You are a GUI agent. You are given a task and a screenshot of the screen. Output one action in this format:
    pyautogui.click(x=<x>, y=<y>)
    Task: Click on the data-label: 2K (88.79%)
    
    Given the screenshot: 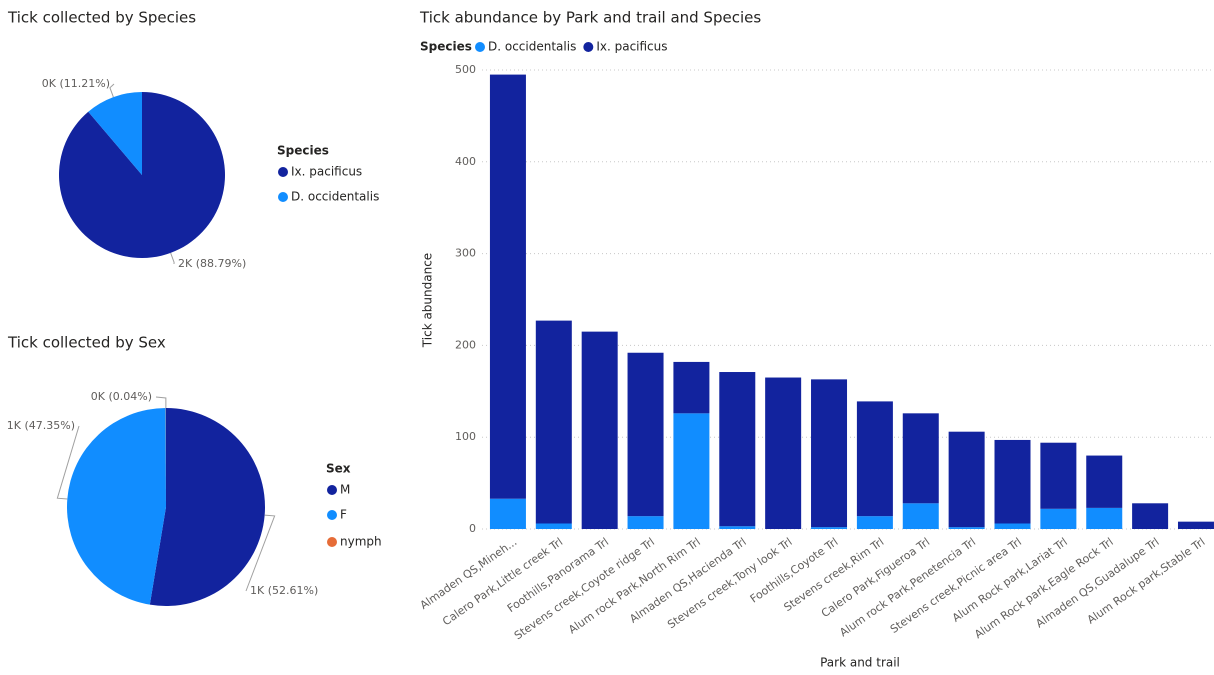 What is the action you would take?
    pyautogui.click(x=212, y=263)
    